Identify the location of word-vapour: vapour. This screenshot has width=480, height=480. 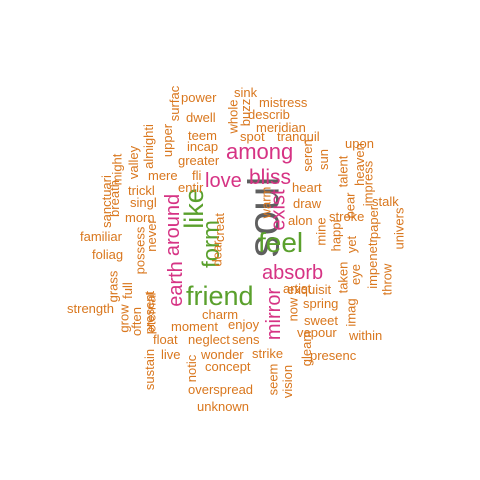
(317, 332).